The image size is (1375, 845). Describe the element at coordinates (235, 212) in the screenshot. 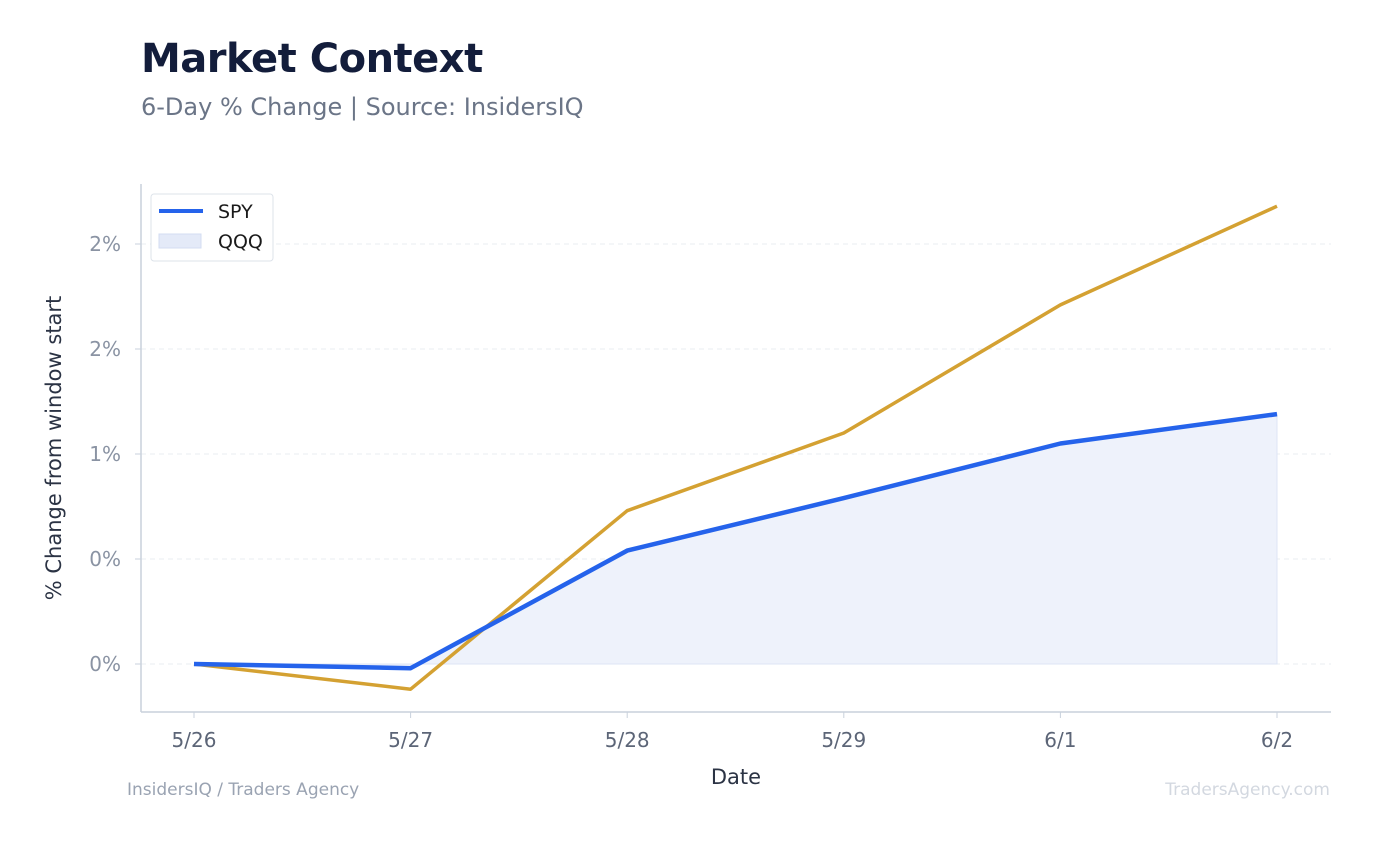

I see `legend-spy-label: SPY` at that location.